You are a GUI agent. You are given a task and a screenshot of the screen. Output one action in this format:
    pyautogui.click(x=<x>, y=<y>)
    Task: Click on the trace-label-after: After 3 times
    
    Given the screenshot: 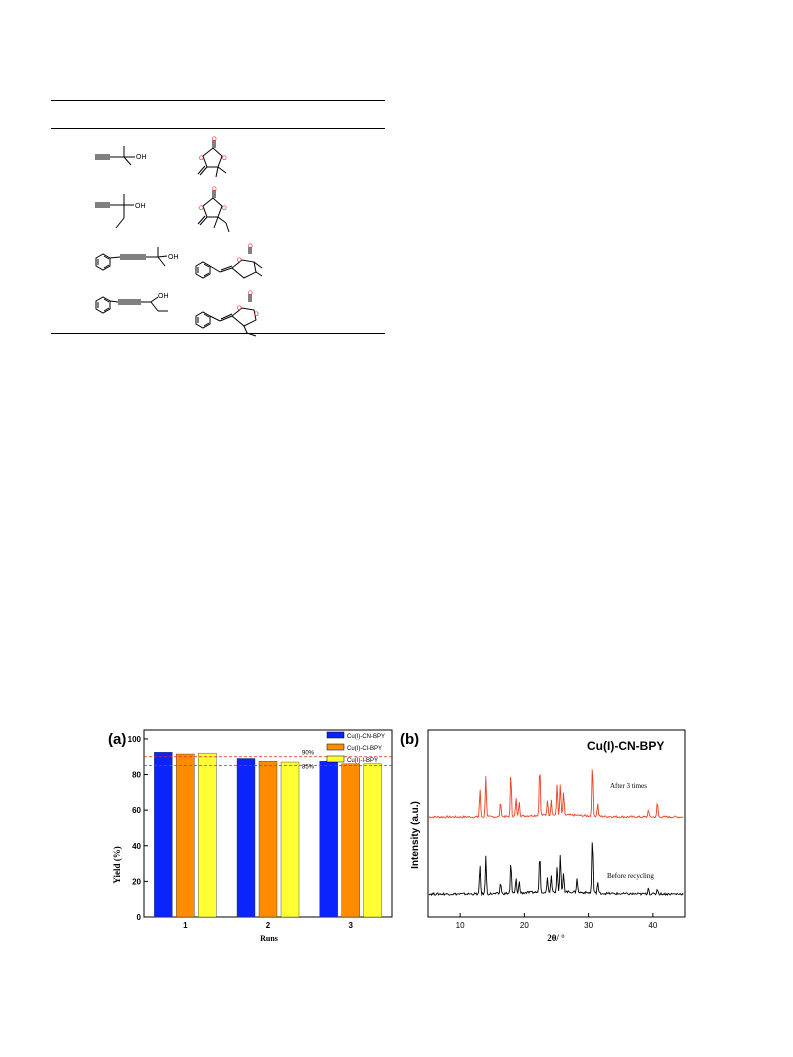 What is the action you would take?
    pyautogui.click(x=628, y=786)
    